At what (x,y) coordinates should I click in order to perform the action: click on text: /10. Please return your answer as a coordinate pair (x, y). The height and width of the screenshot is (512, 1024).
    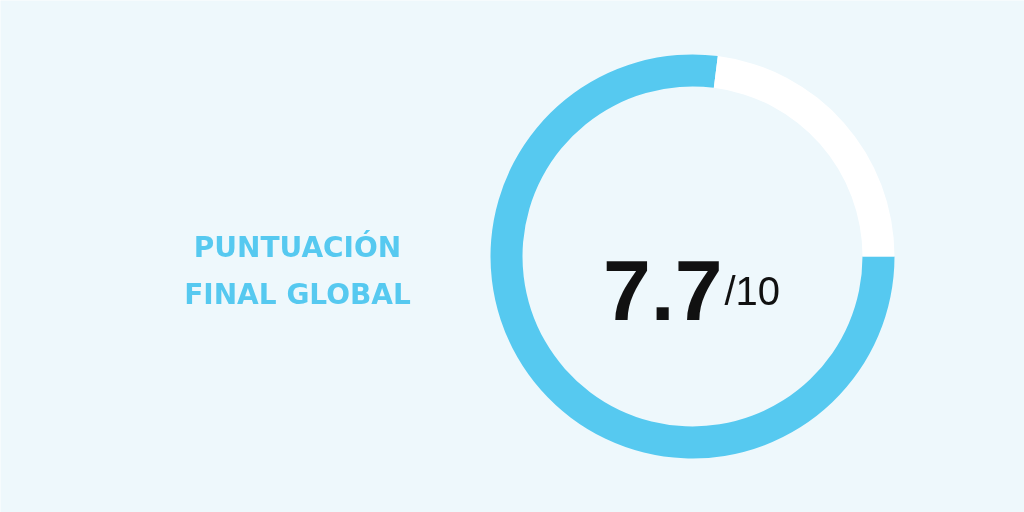
    Looking at the image, I should click on (752, 290).